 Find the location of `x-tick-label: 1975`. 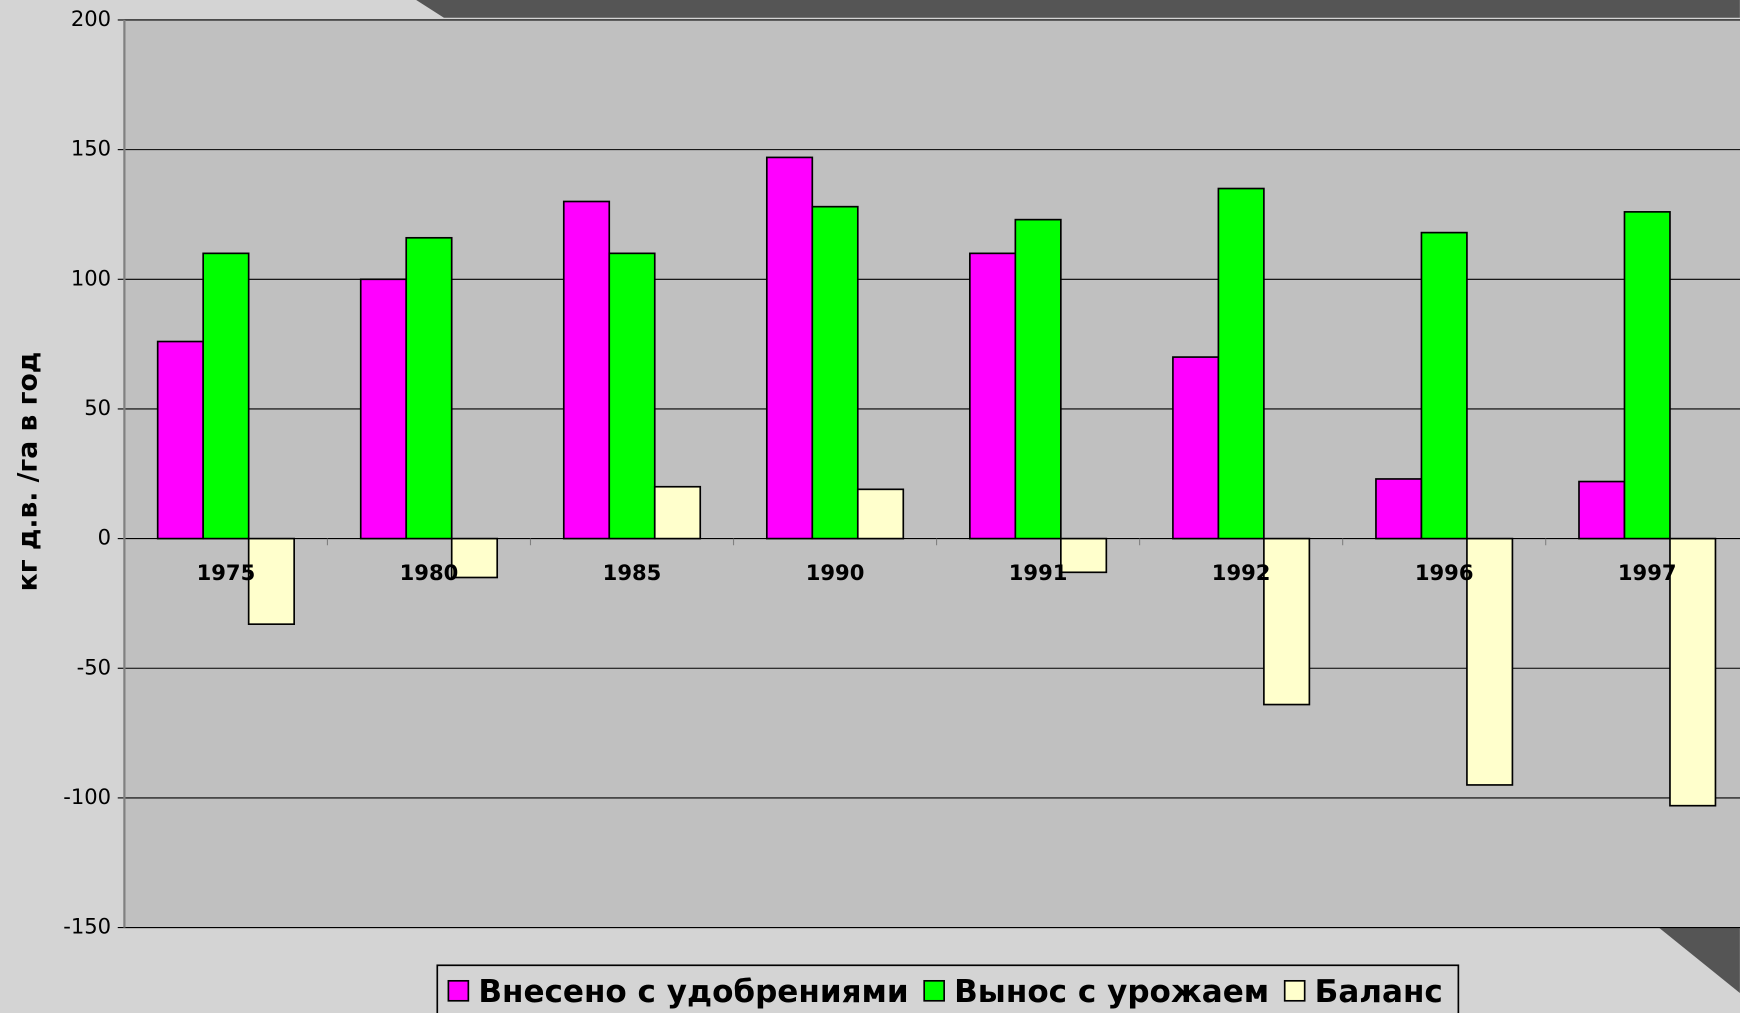

x-tick-label: 1975 is located at coordinates (226, 572).